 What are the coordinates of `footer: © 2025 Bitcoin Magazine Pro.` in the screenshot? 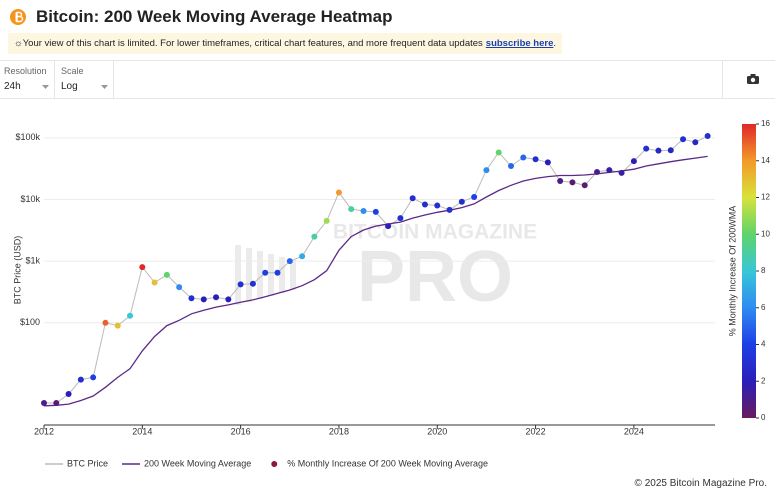 It's located at (700, 483).